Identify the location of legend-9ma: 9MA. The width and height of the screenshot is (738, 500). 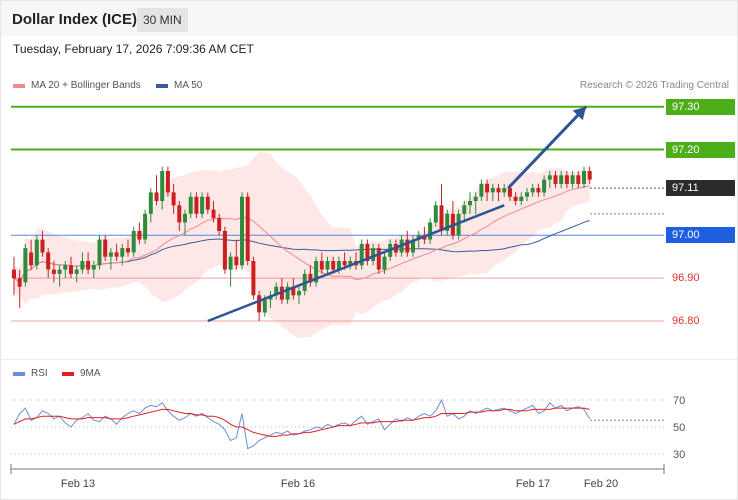
(81, 373).